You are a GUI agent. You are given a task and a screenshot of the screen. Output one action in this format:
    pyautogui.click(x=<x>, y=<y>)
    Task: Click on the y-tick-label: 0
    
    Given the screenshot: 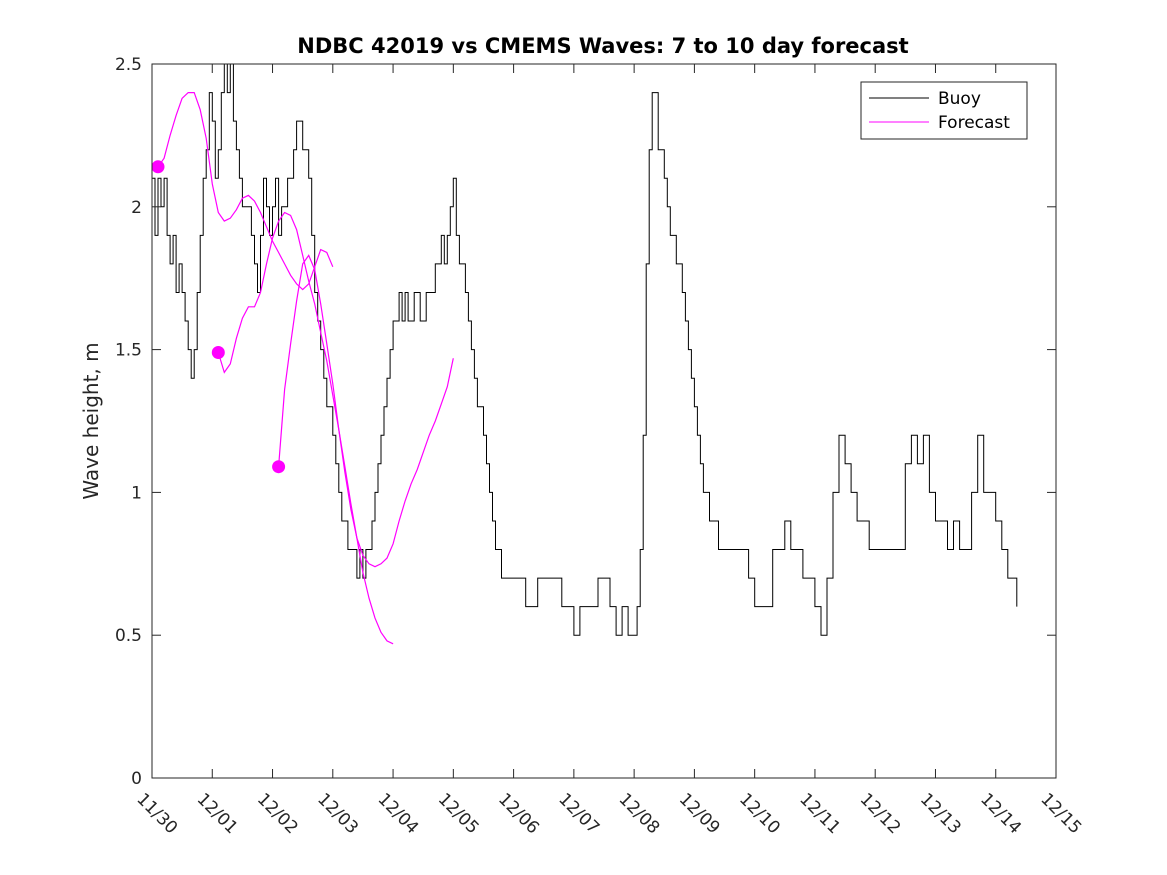 What is the action you would take?
    pyautogui.click(x=136, y=779)
    